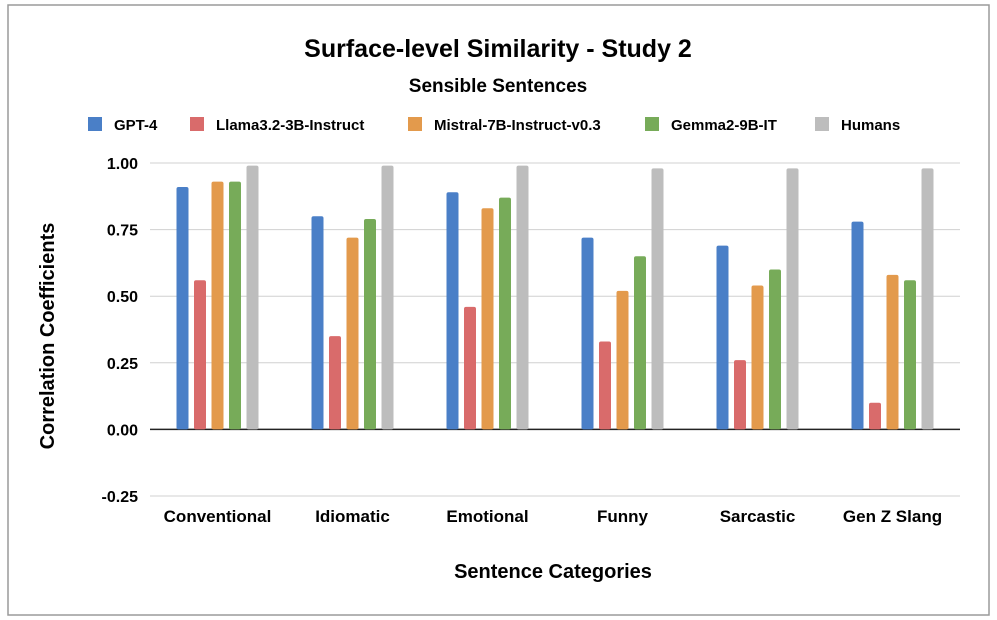  Describe the element at coordinates (122, 297) in the screenshot. I see `y-tick-label: 0.50` at that location.